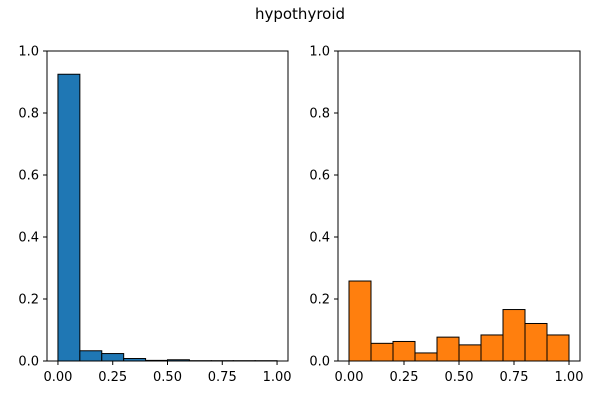 The image size is (600, 400). What do you see at coordinates (28, 176) in the screenshot?
I see `left-y-tick-label: 0.6` at bounding box center [28, 176].